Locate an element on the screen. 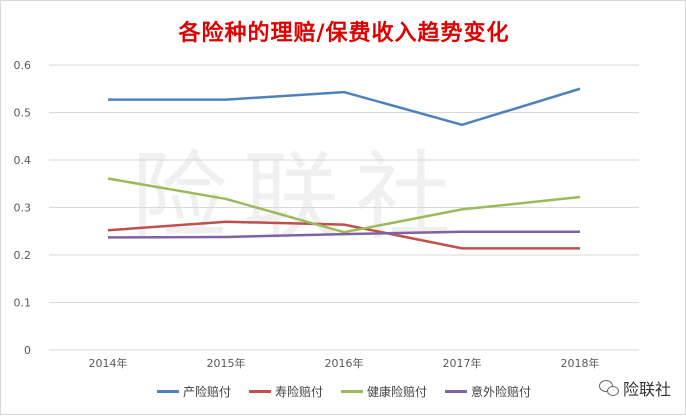 The image size is (686, 416). legend-item: 产险赔付 is located at coordinates (193, 391).